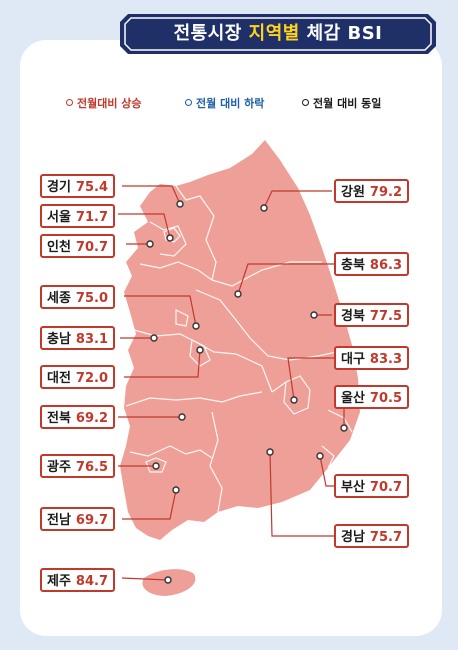  I want to click on title-banner-shape, so click(278, 34).